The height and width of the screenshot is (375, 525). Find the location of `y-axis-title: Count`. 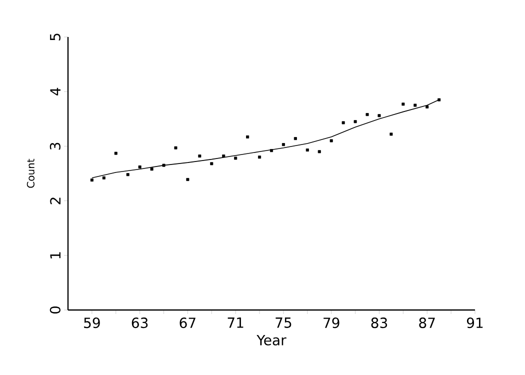

y-axis-title: Count is located at coordinates (30, 173).